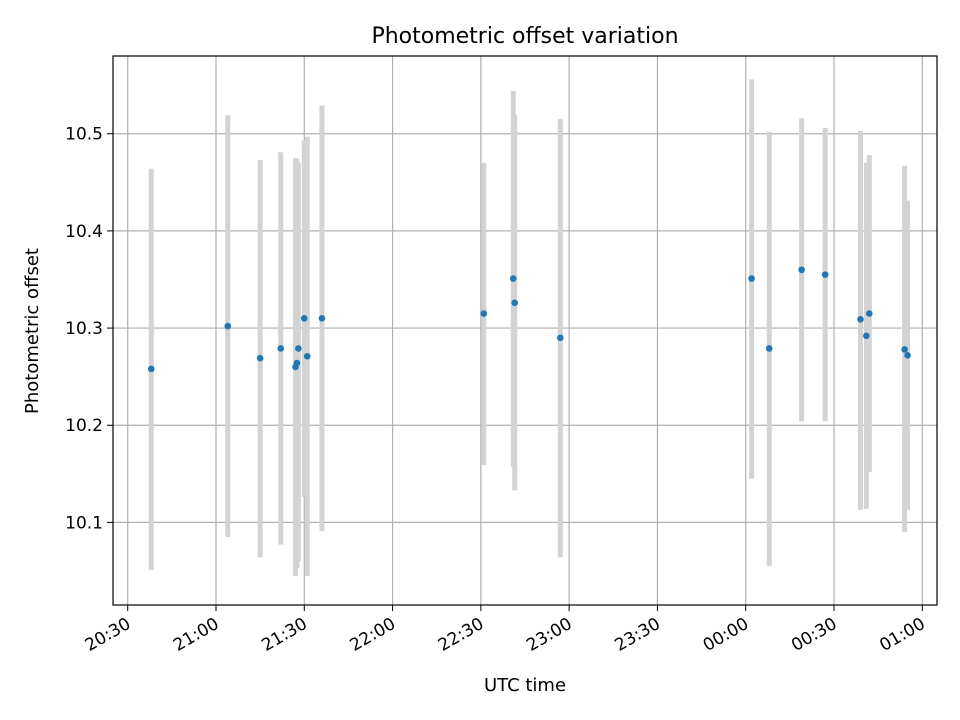 The height and width of the screenshot is (720, 960). What do you see at coordinates (549, 635) in the screenshot?
I see `x-tick-label: 23:00` at bounding box center [549, 635].